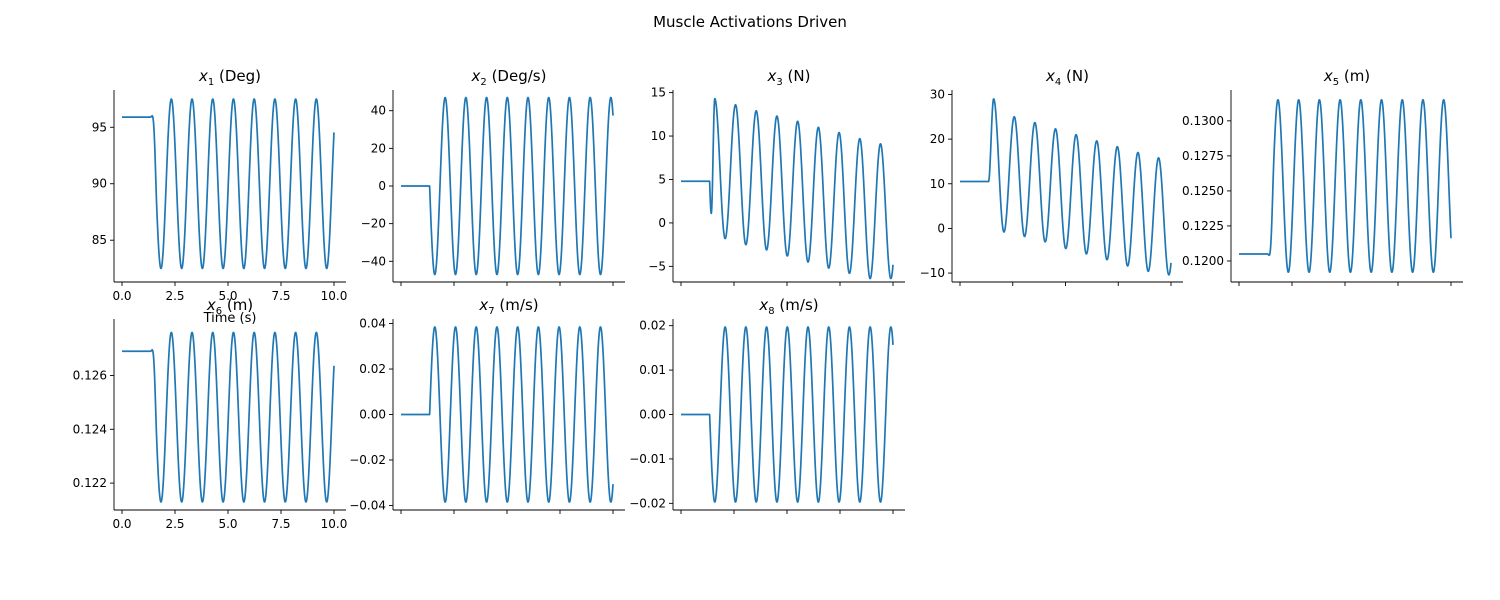 This screenshot has width=1500, height=600. What do you see at coordinates (788, 306) in the screenshot?
I see `subplot-title: x8 (m/s)` at bounding box center [788, 306].